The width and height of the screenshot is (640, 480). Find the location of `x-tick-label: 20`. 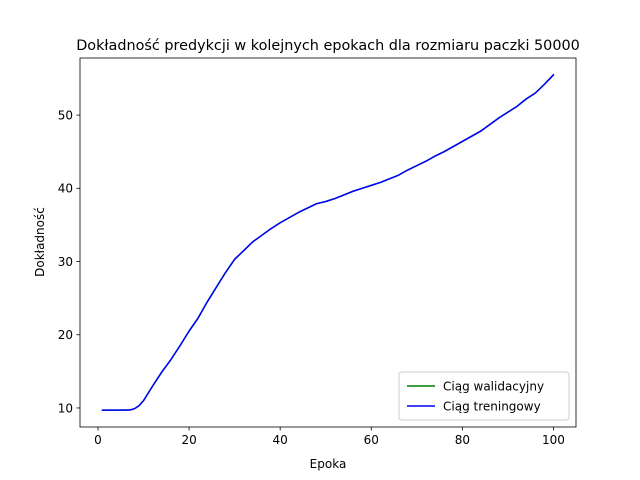

x-tick-label: 20 is located at coordinates (188, 440).